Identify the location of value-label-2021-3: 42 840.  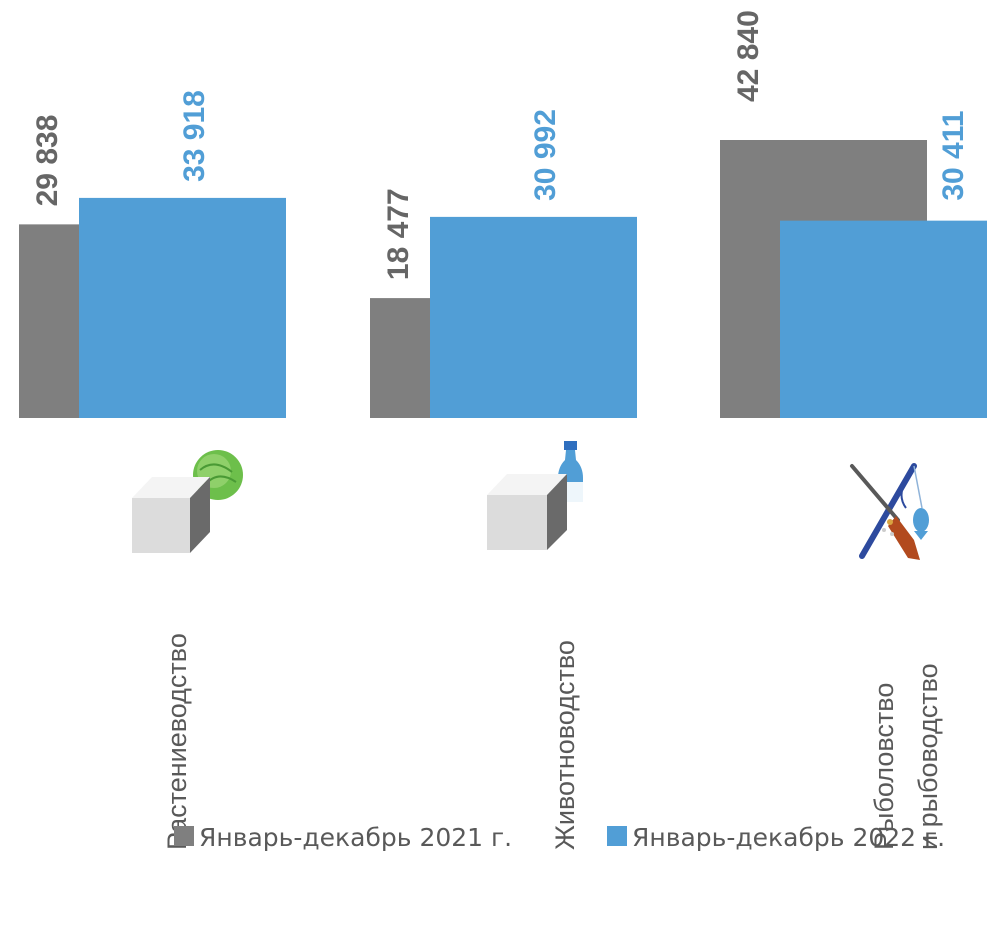
(748, 56).